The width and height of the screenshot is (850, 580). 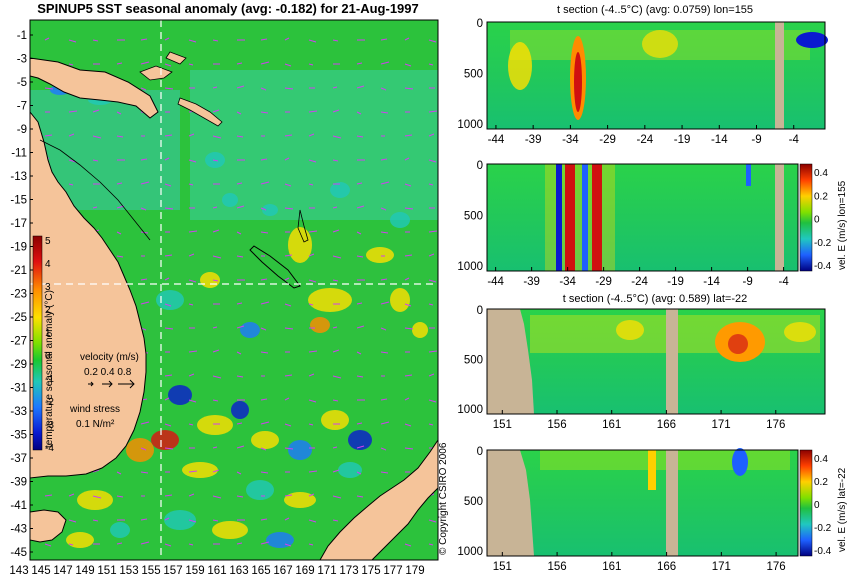 I want to click on vel-colorbar-tick: 0, so click(x=817, y=505).